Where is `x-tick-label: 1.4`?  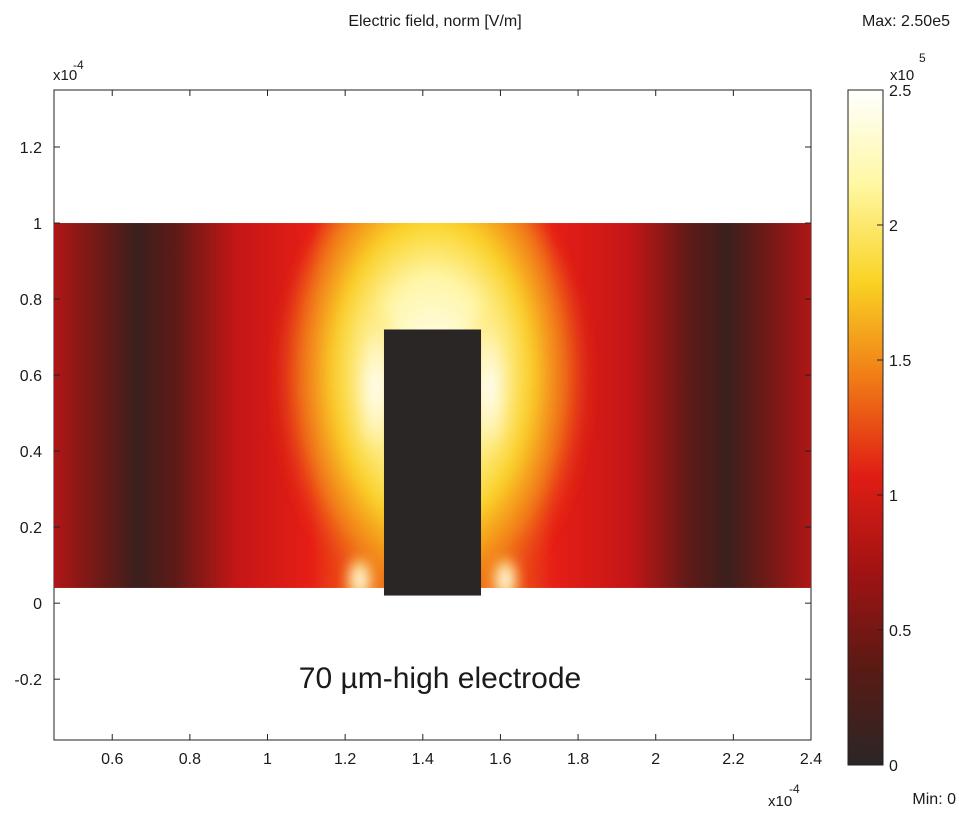 x-tick-label: 1.4 is located at coordinates (423, 759).